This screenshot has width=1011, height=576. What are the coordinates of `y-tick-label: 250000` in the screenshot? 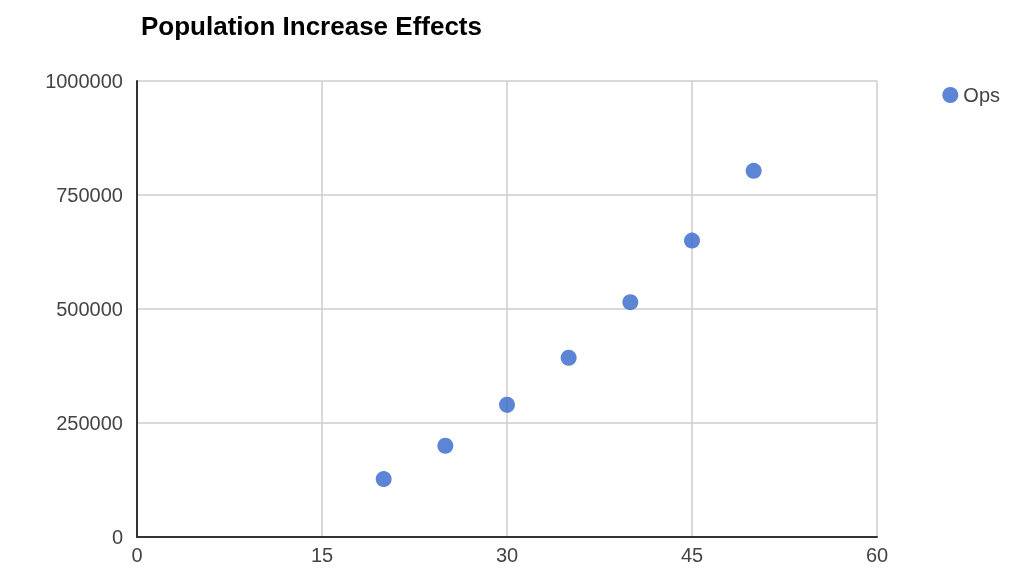 It's located at (89, 423).